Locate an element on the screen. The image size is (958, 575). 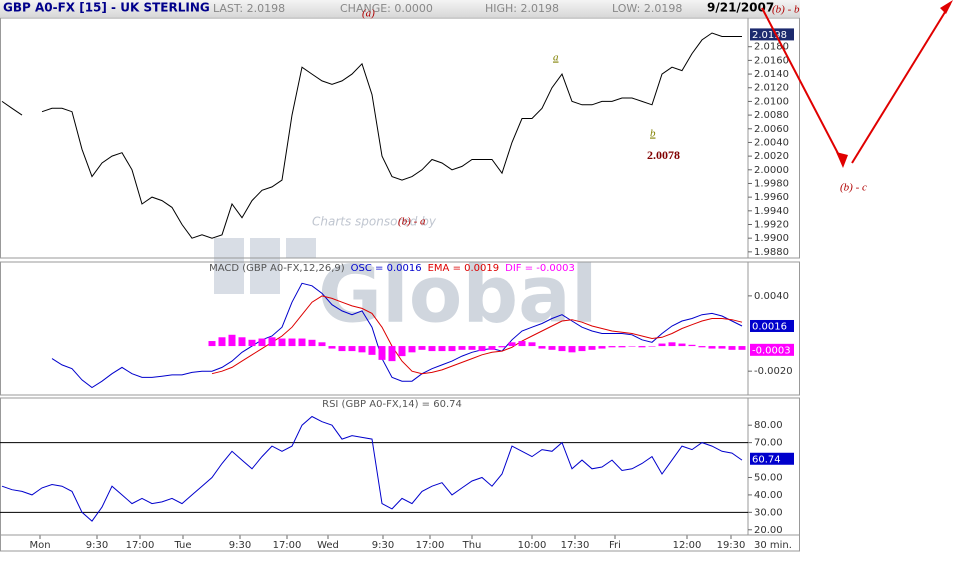
y-tick-label: 40.00 is located at coordinates (768, 495).